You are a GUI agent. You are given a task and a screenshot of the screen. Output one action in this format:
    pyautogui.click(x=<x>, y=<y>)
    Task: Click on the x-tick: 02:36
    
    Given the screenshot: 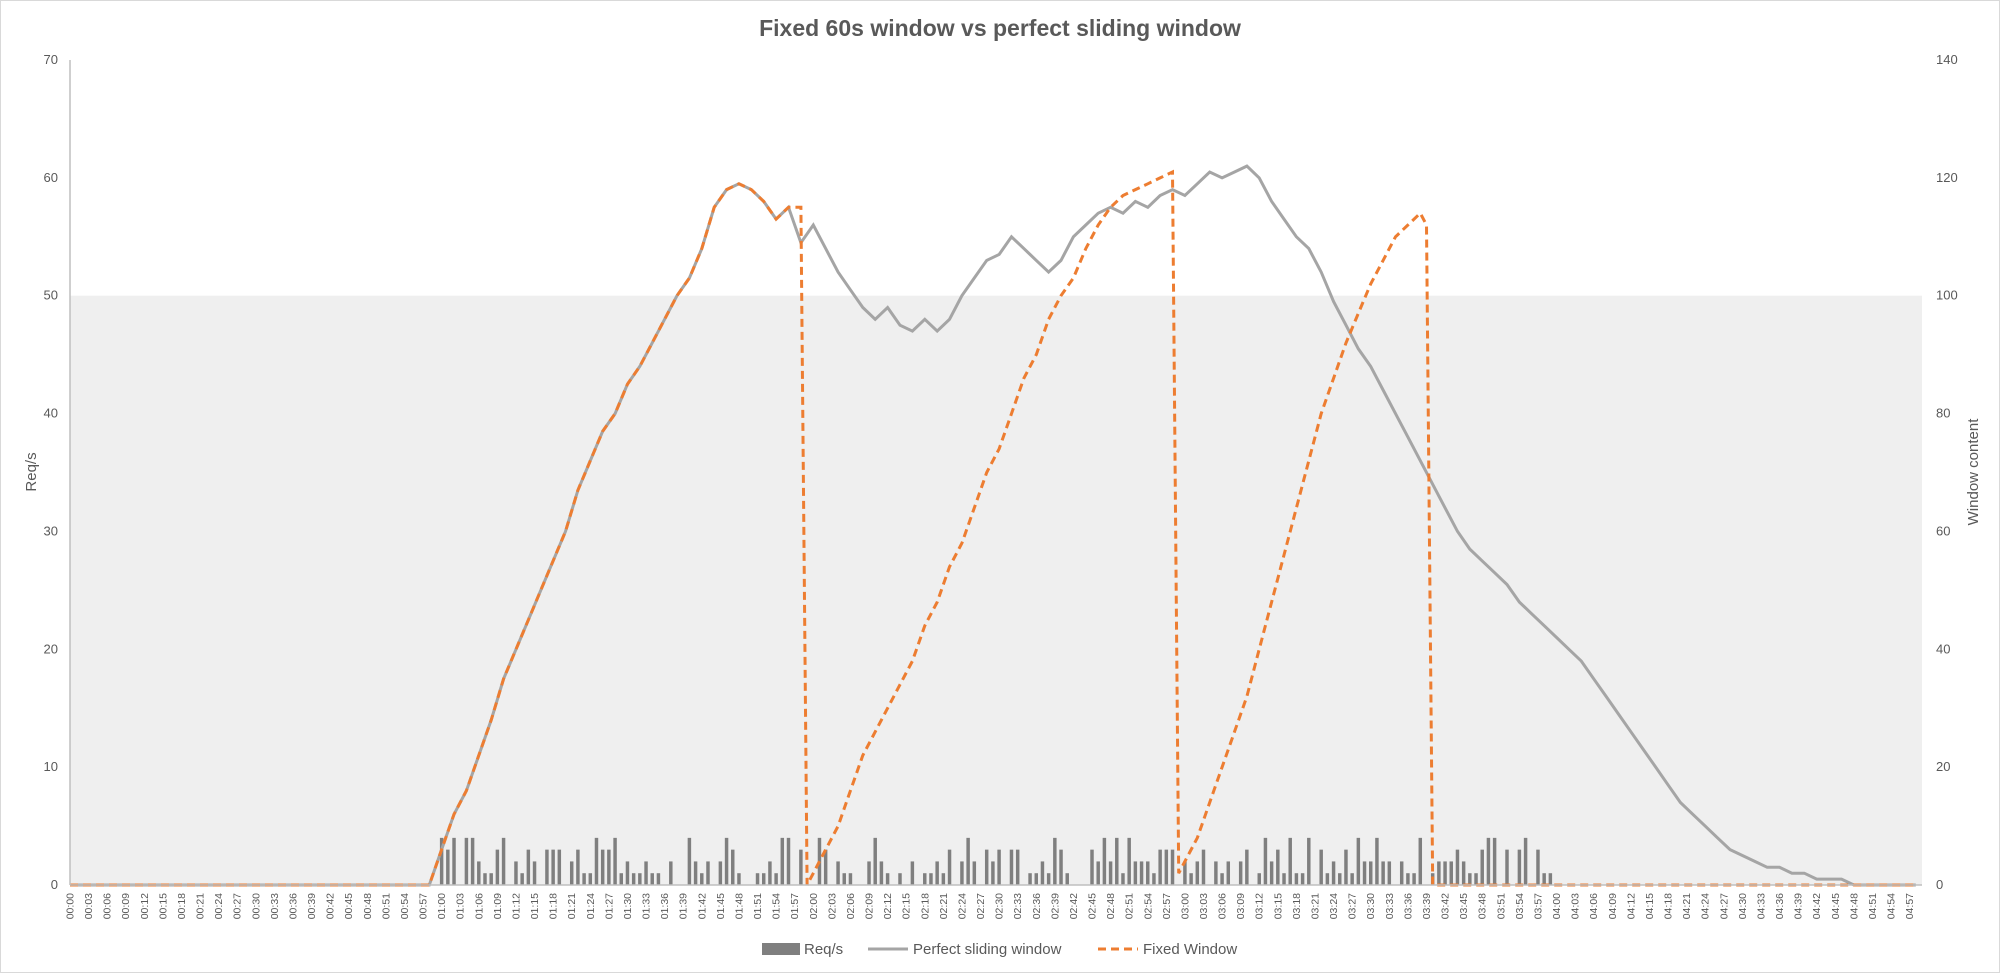 What is the action you would take?
    pyautogui.click(x=1037, y=906)
    